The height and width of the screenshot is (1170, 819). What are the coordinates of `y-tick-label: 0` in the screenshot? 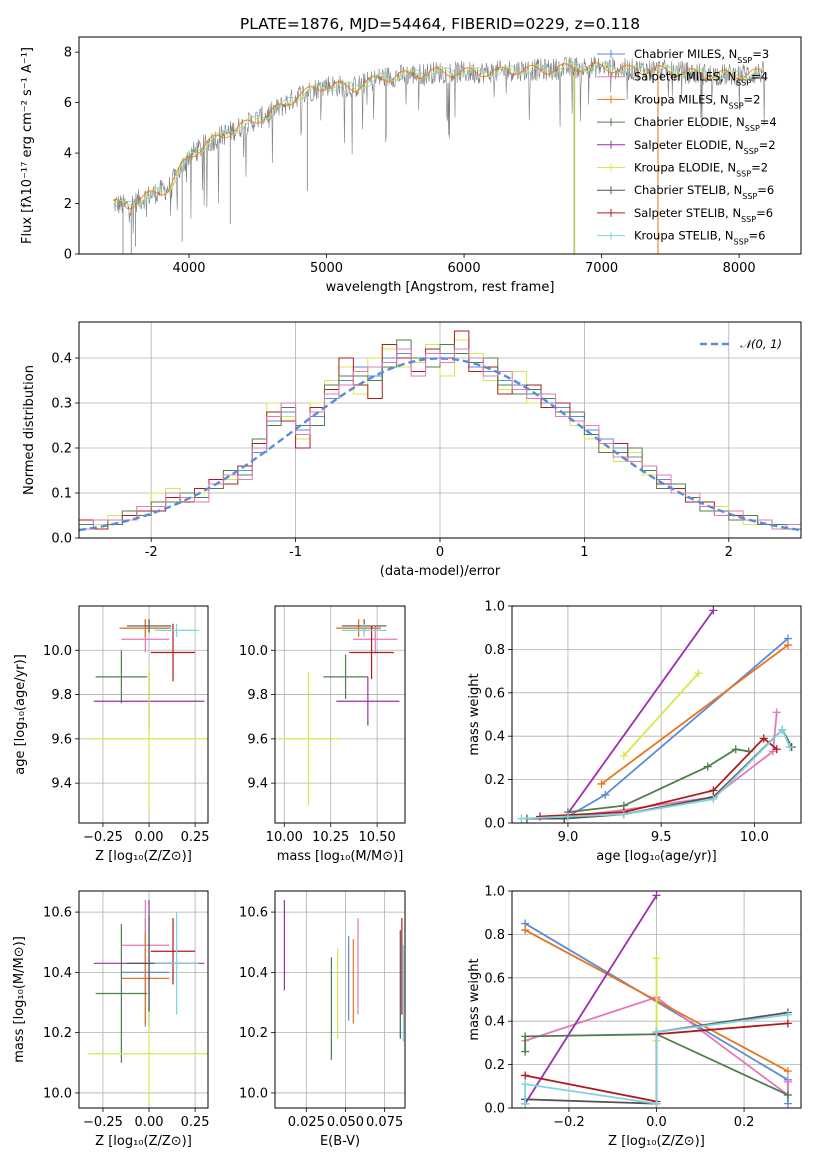 It's located at (68, 255).